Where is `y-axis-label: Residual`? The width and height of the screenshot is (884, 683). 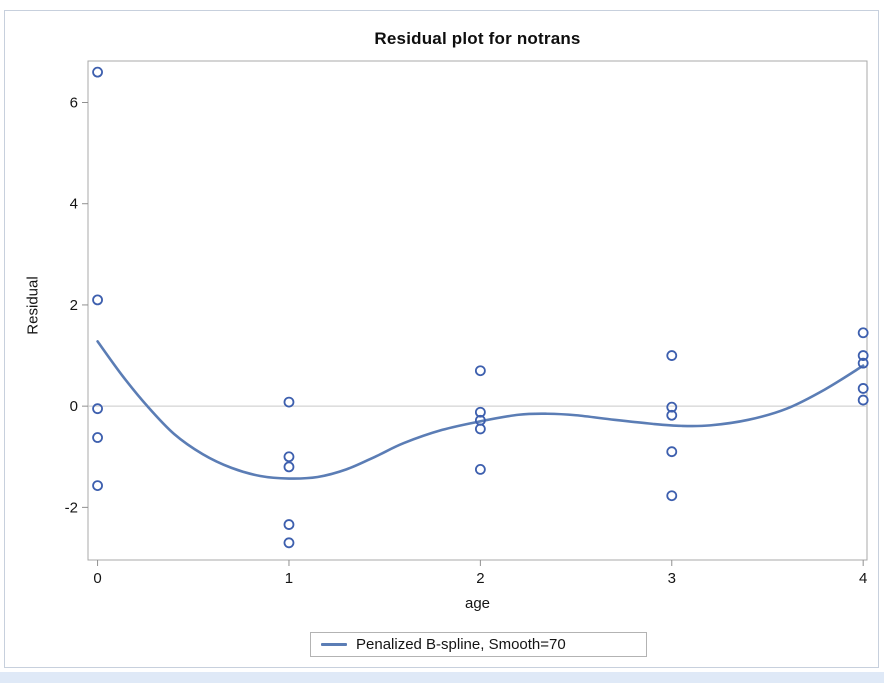
y-axis-label: Residual is located at coordinates (33, 305).